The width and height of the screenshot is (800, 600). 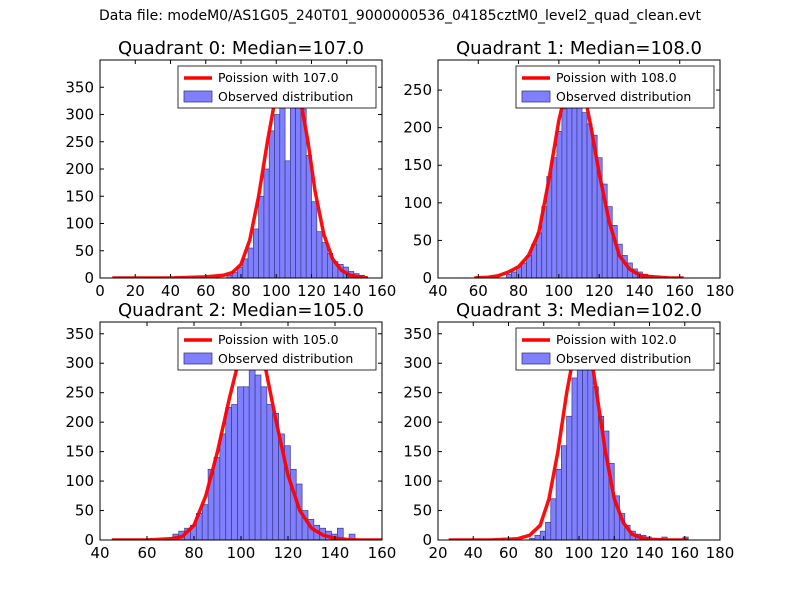 What do you see at coordinates (615, 87) in the screenshot?
I see `legend: Poission with 108.0 Observed distribution` at bounding box center [615, 87].